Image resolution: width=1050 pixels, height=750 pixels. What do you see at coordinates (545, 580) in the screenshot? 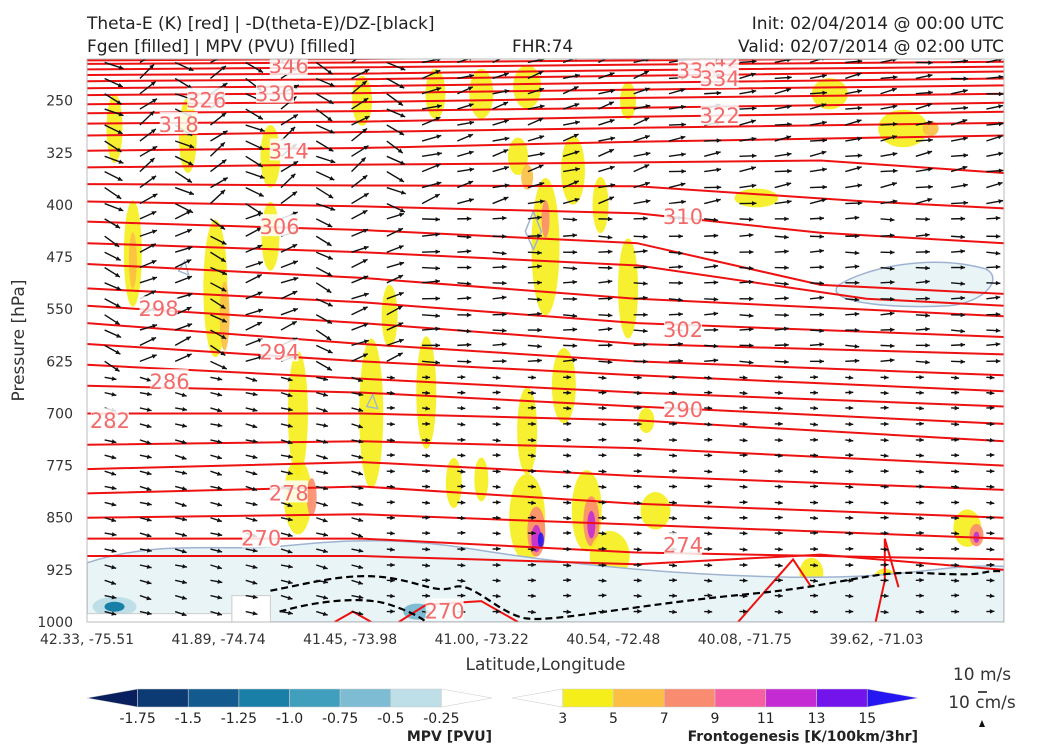
I see `mpv-fill` at bounding box center [545, 580].